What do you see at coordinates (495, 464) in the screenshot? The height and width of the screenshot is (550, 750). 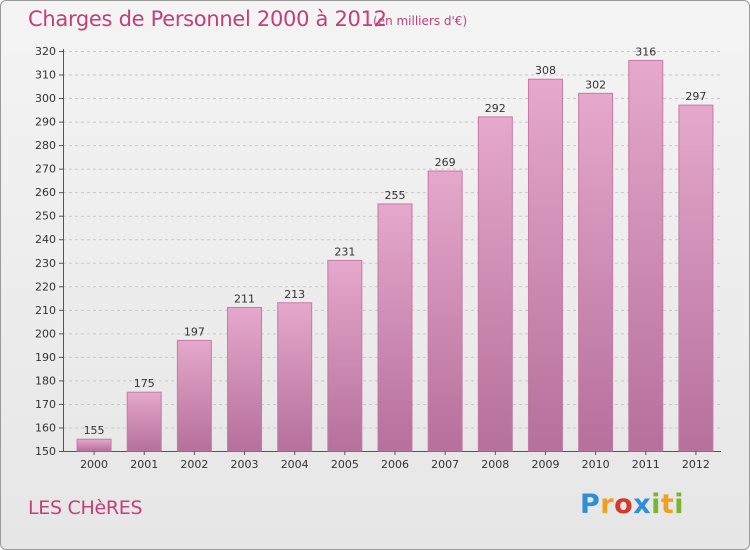 I see `x-tick-label: 2008` at bounding box center [495, 464].